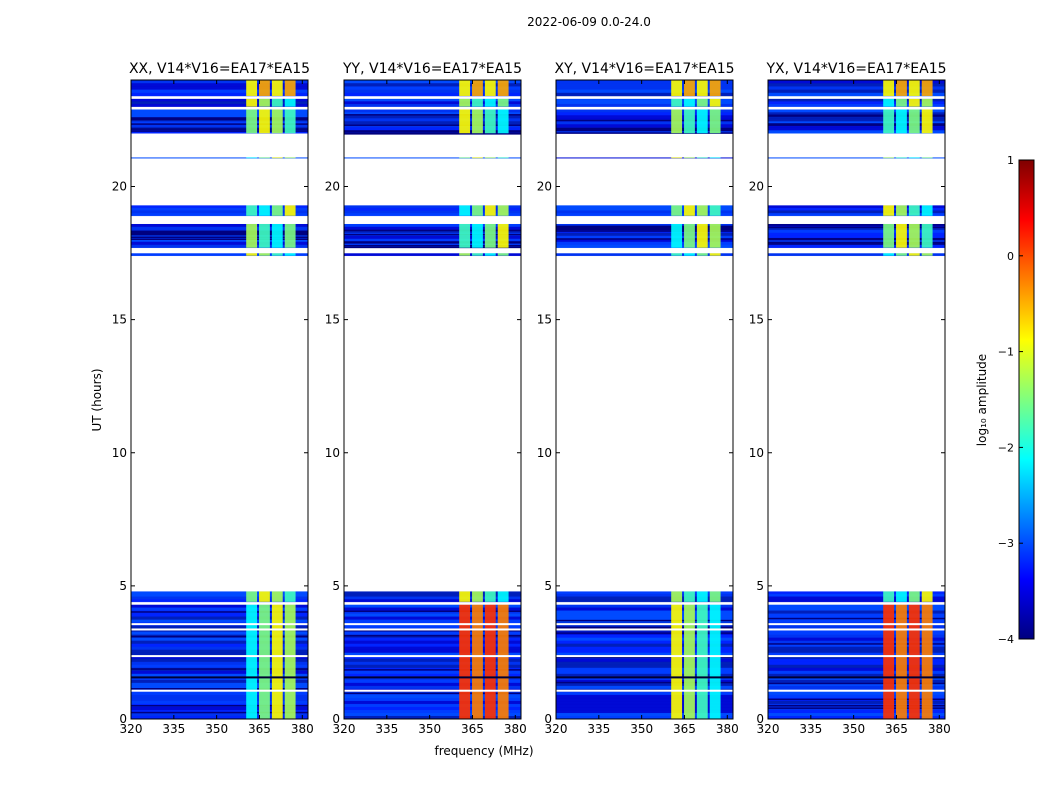 Image resolution: width=1050 pixels, height=800 pixels. Describe the element at coordinates (768, 729) in the screenshot. I see `x-tick-label: 320` at that location.